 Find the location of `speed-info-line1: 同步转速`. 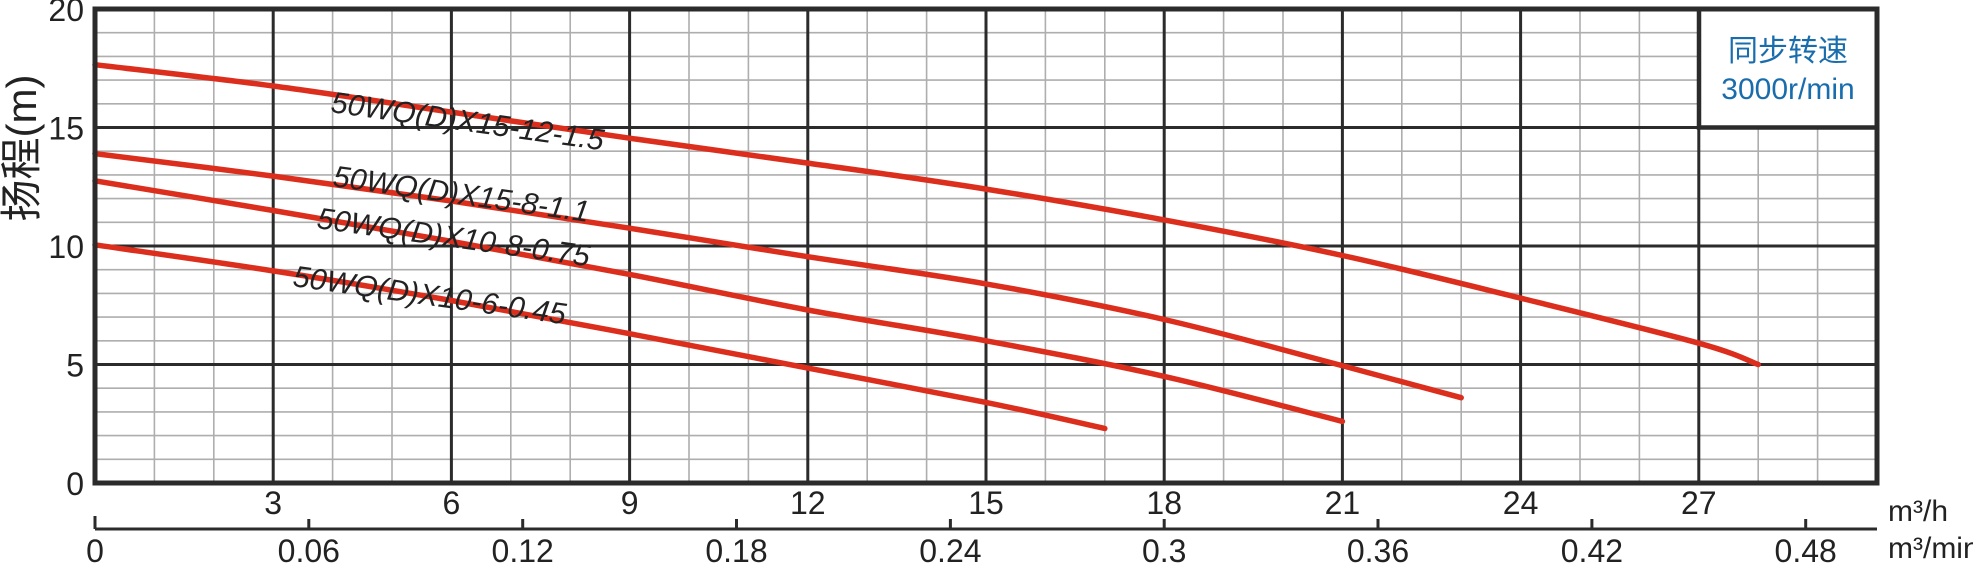

speed-info-line1: 同步转速 is located at coordinates (1788, 51).